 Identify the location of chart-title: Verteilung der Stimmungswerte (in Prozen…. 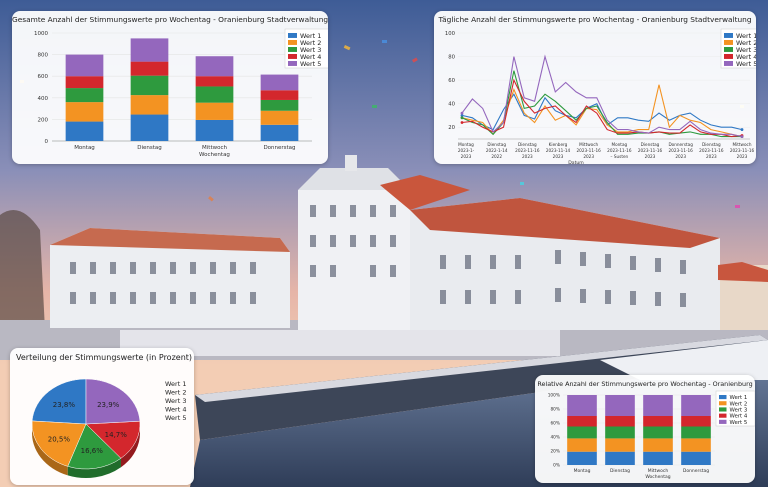
(104, 357).